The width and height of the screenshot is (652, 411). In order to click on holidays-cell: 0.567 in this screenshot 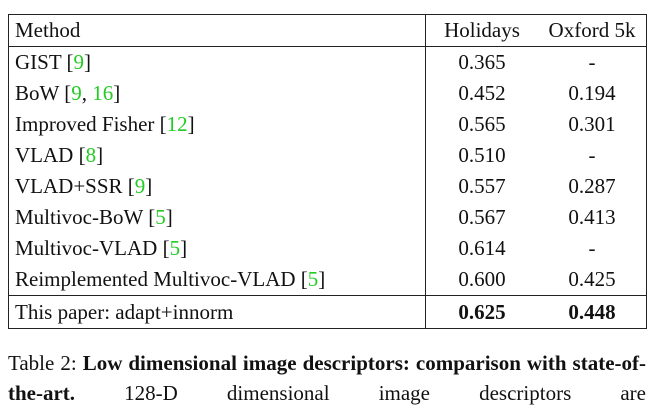, I will do `click(482, 217)`.